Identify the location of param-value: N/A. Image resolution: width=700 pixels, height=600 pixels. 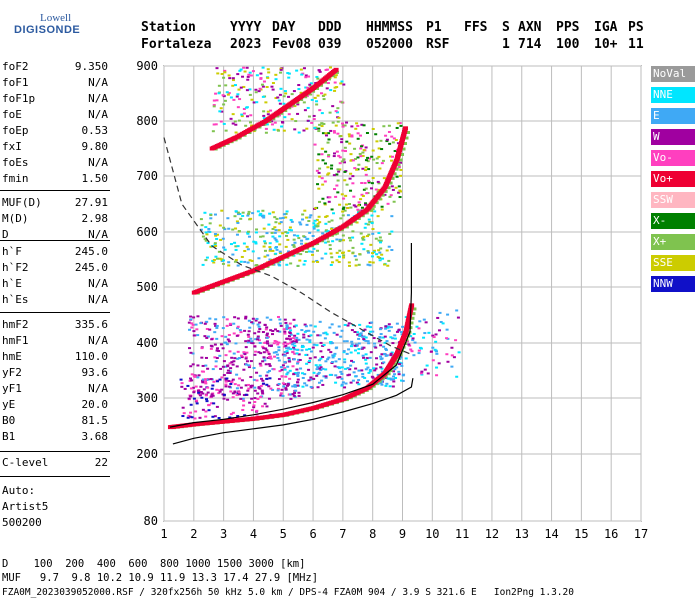
(98, 340).